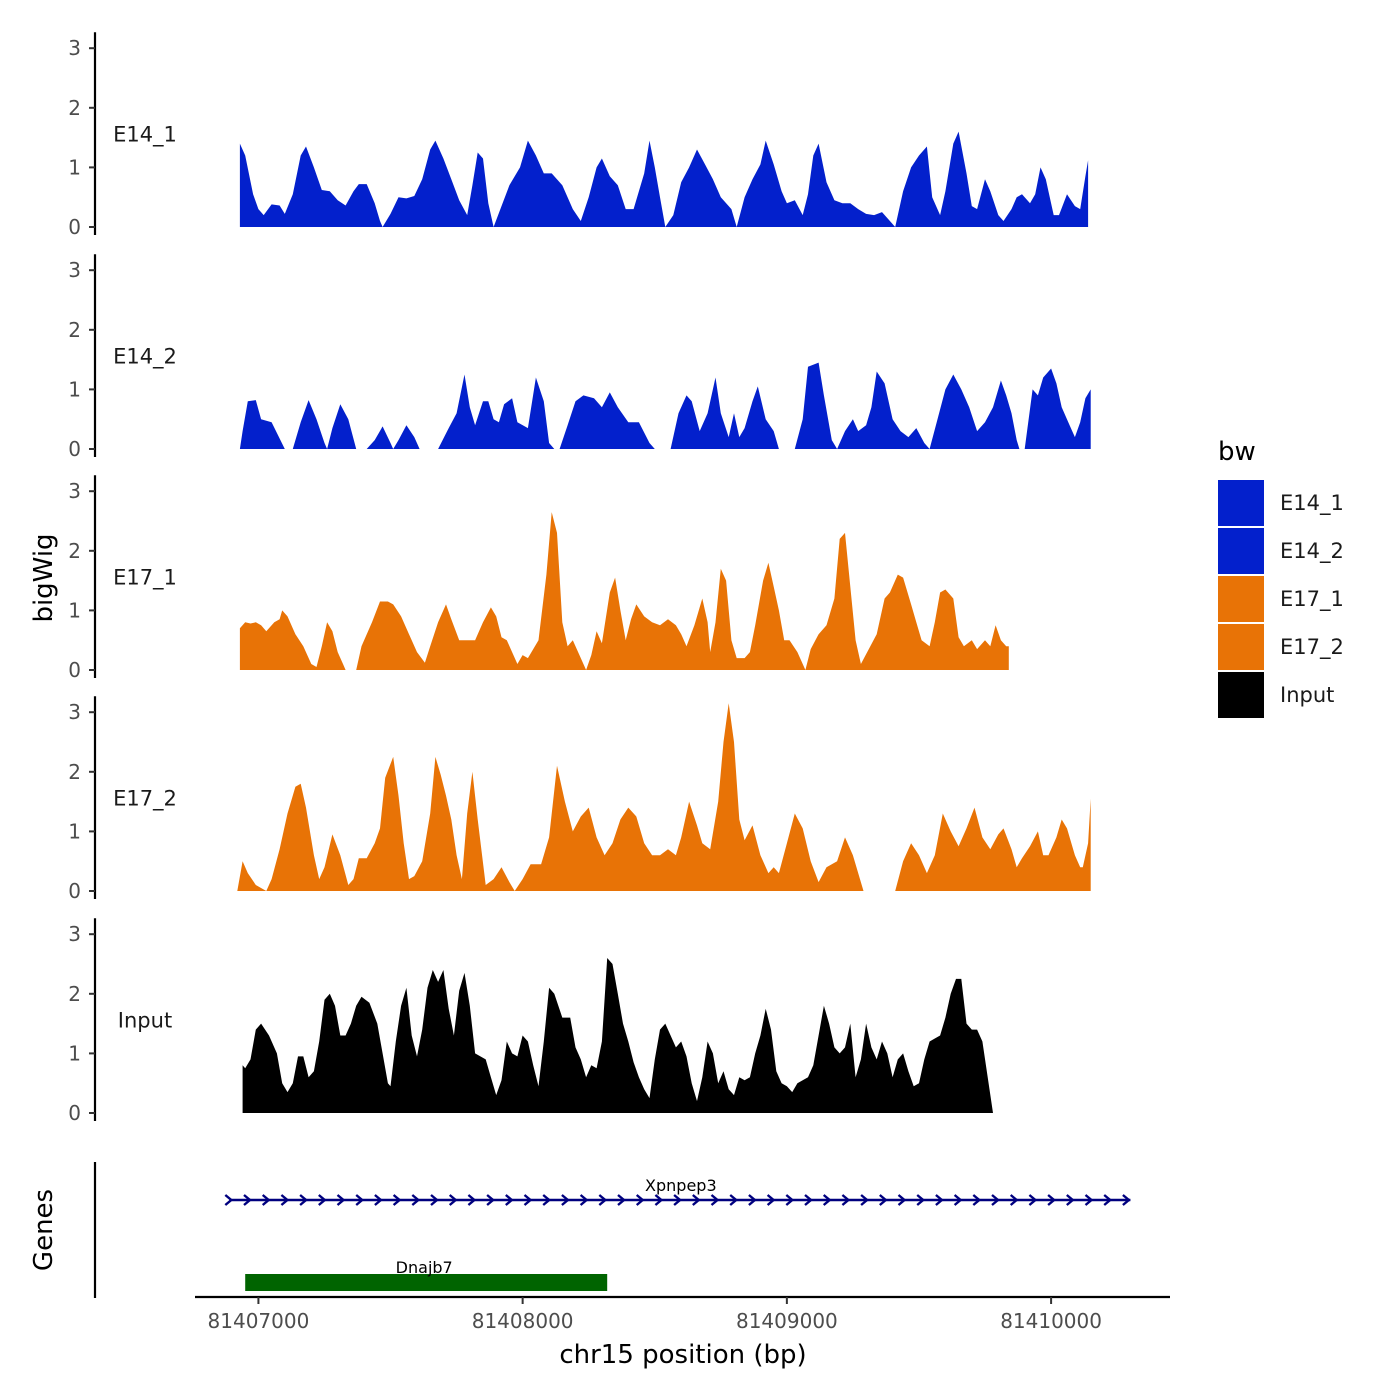 The image size is (1400, 1400). Describe the element at coordinates (1312, 647) in the screenshot. I see `legend-label: E17_2` at that location.